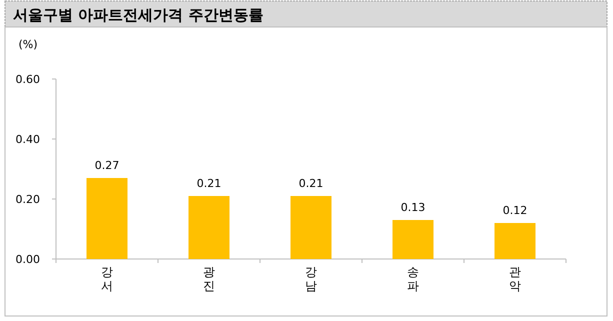  I want to click on y-tick-label: 0.60, so click(28, 79).